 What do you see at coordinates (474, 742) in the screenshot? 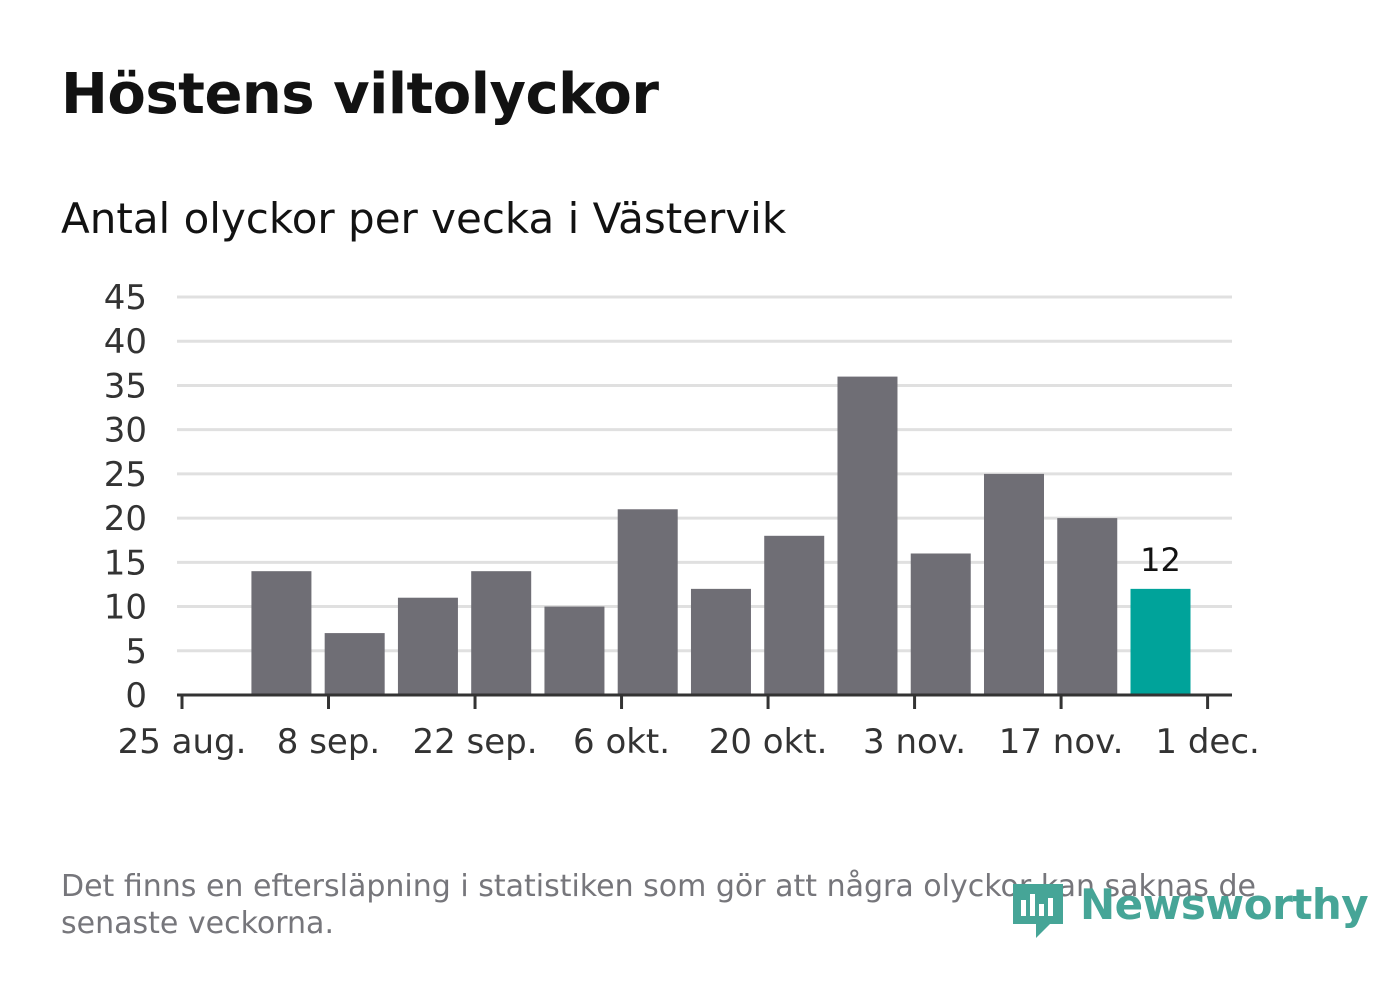
I see `x-tick-label: 22 sep.` at bounding box center [474, 742].